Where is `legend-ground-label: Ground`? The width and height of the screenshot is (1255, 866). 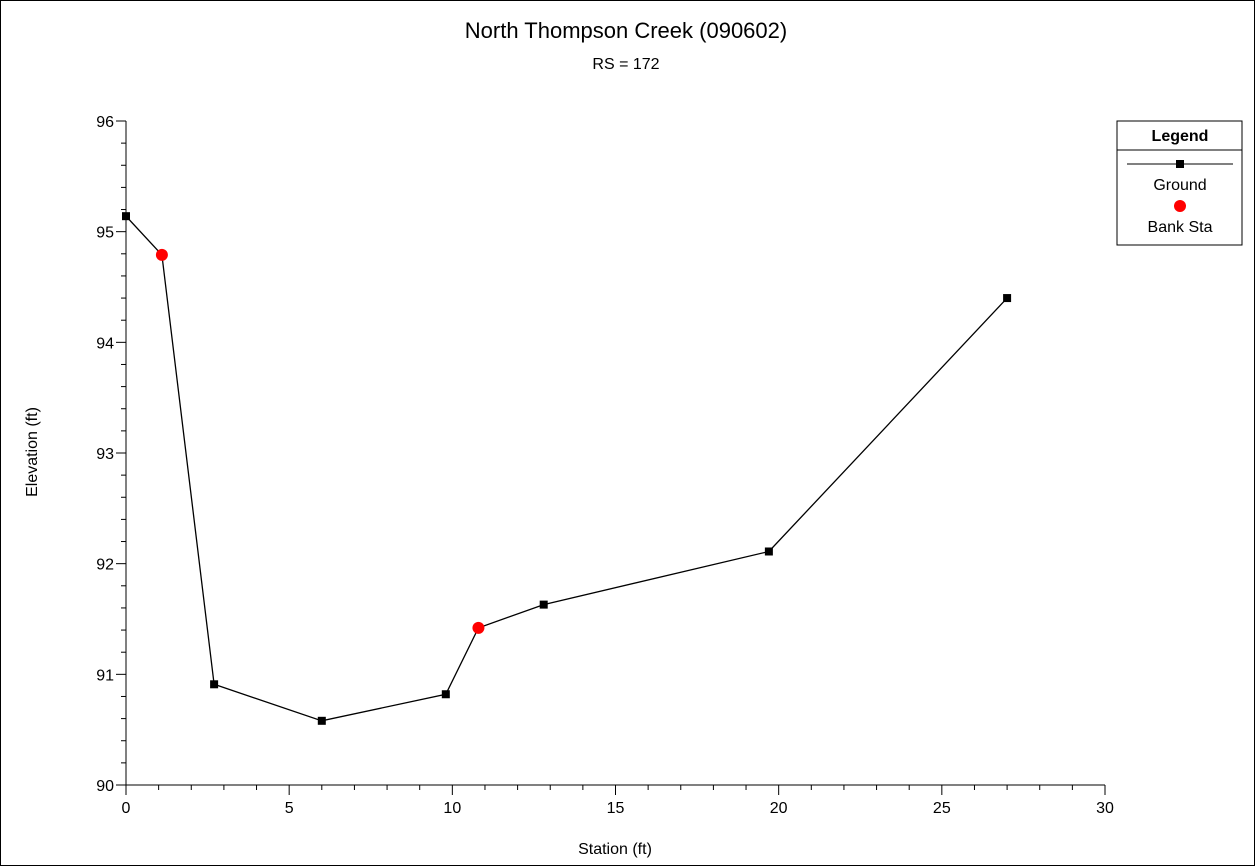 legend-ground-label: Ground is located at coordinates (1179, 185).